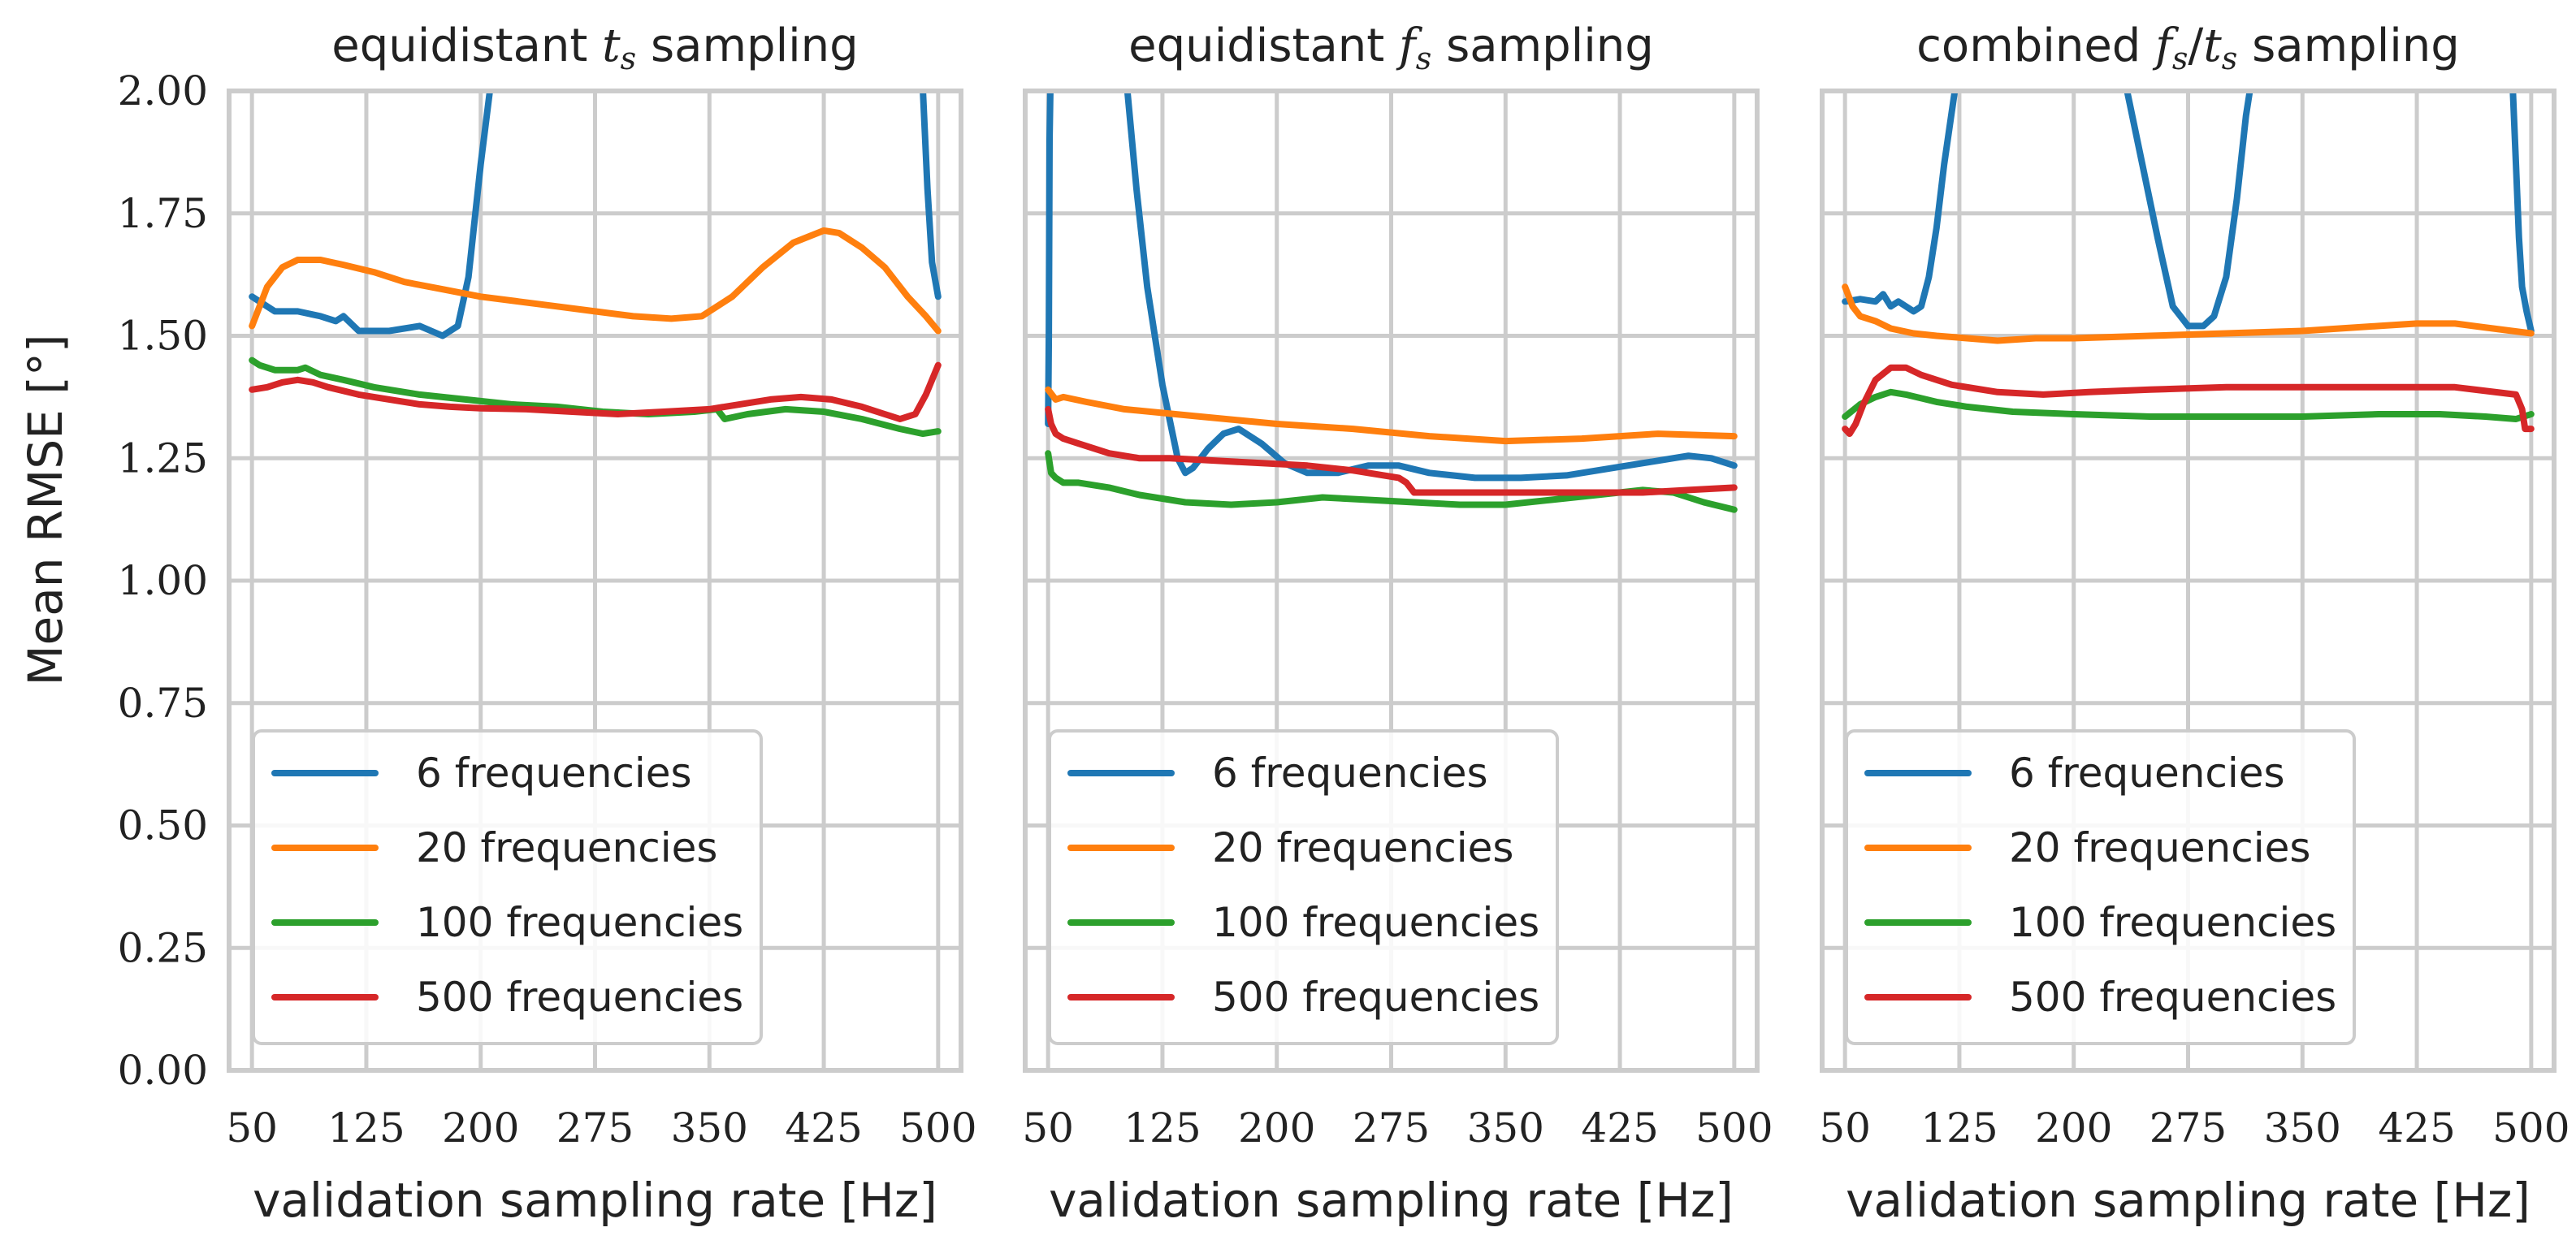 The image size is (2576, 1249). I want to click on y-tick-label: 0.75, so click(163, 704).